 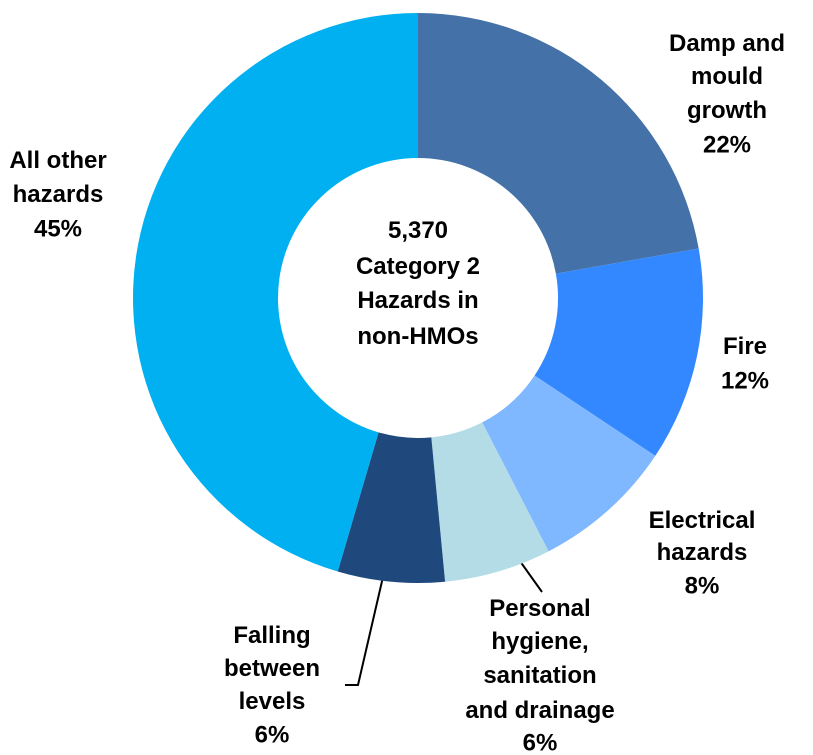 What do you see at coordinates (539, 608) in the screenshot?
I see `slice-label-line: Personal` at bounding box center [539, 608].